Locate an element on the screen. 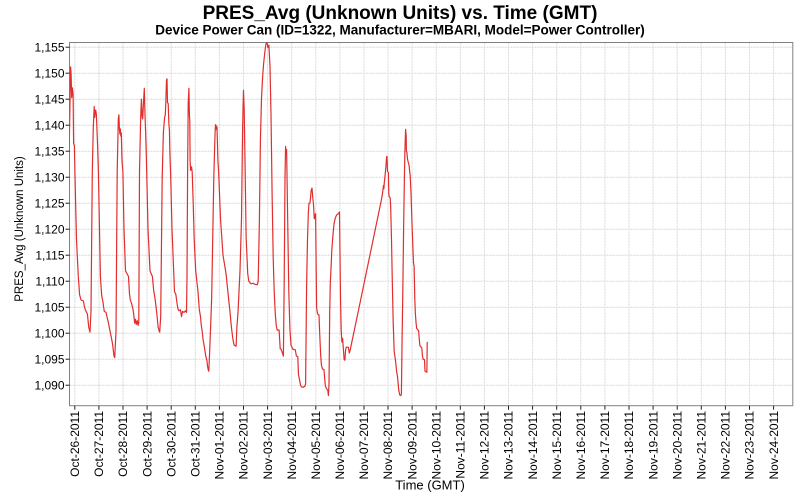  svg-text: Nov-12-2011 is located at coordinates (485, 445).